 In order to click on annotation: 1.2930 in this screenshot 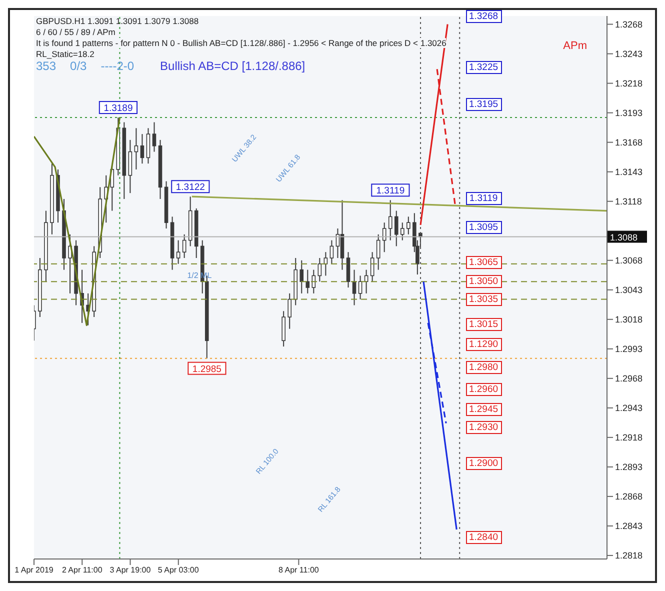, I will do `click(484, 427)`.